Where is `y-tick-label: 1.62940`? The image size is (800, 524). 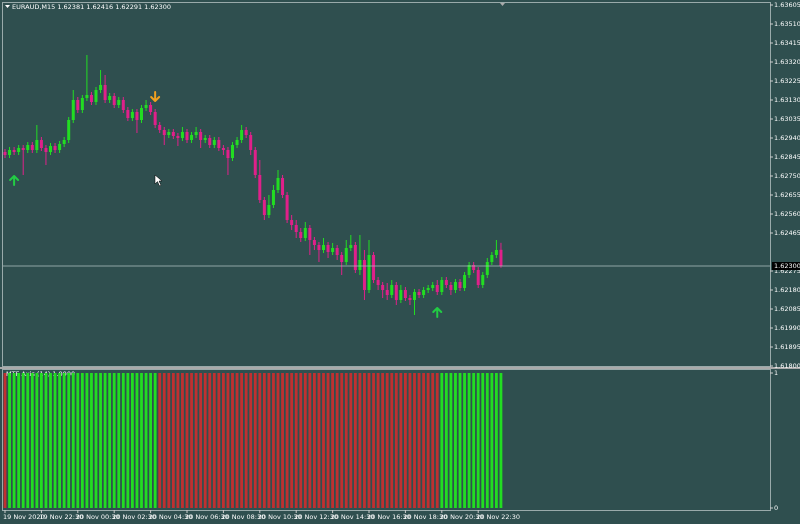
y-tick-label: 1.62940 is located at coordinates (787, 138).